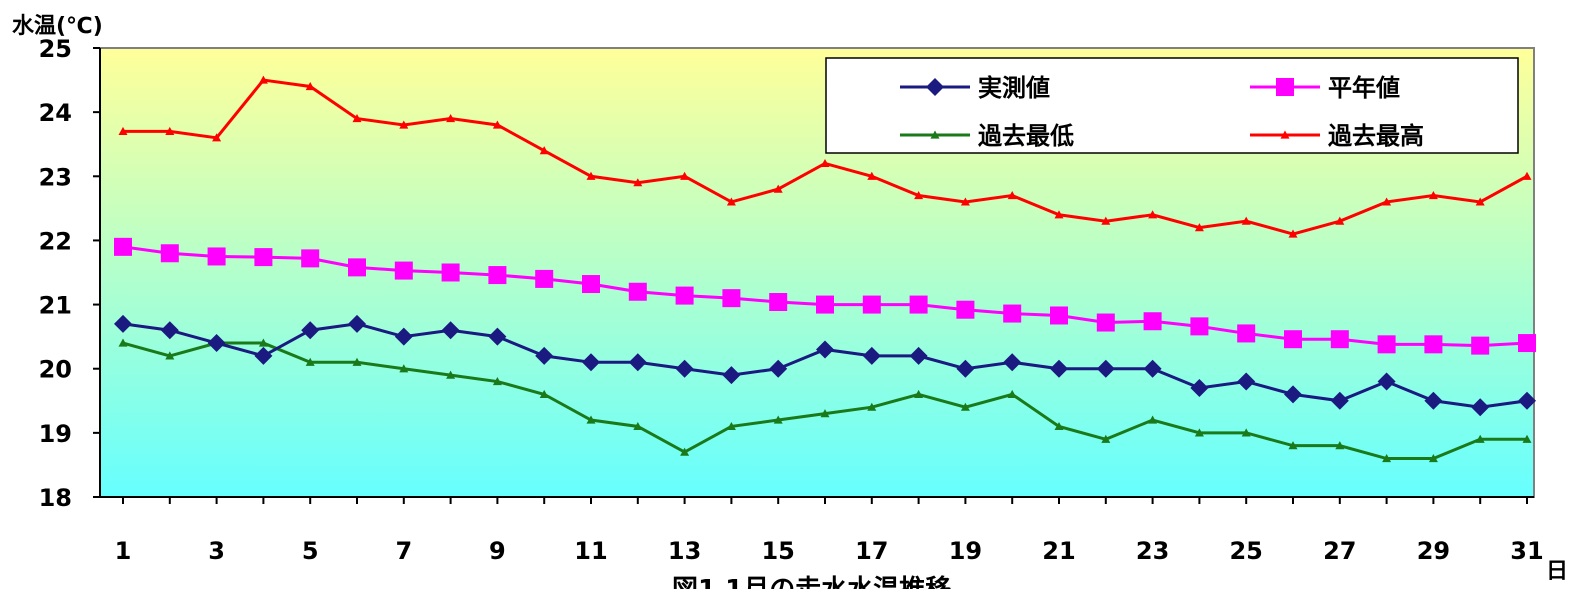 The height and width of the screenshot is (593, 1584). What do you see at coordinates (1337, 136) in the screenshot?
I see `legend-item: 過去最高` at bounding box center [1337, 136].